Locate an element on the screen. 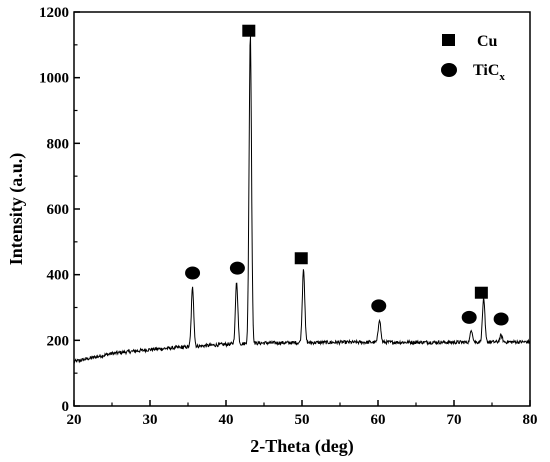 This screenshot has height=462, width=550. y-axis-title: Intensity (a.u.) is located at coordinates (16, 209).